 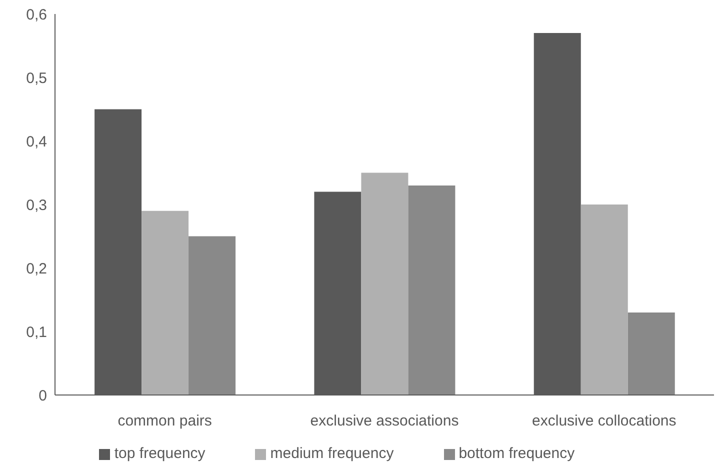 What do you see at coordinates (165, 421) in the screenshot?
I see `x-tick-label: common pairs` at bounding box center [165, 421].